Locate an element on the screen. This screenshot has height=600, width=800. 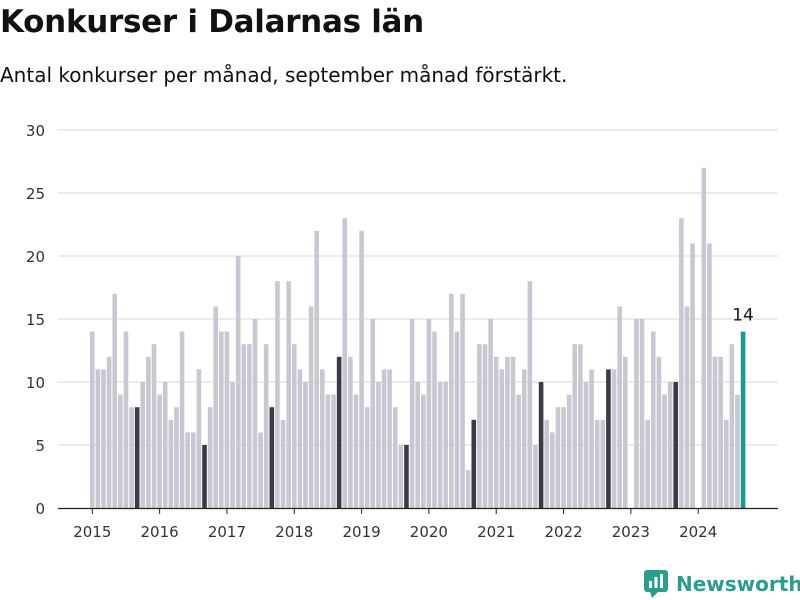
latest-value-label: 14 is located at coordinates (743, 316).